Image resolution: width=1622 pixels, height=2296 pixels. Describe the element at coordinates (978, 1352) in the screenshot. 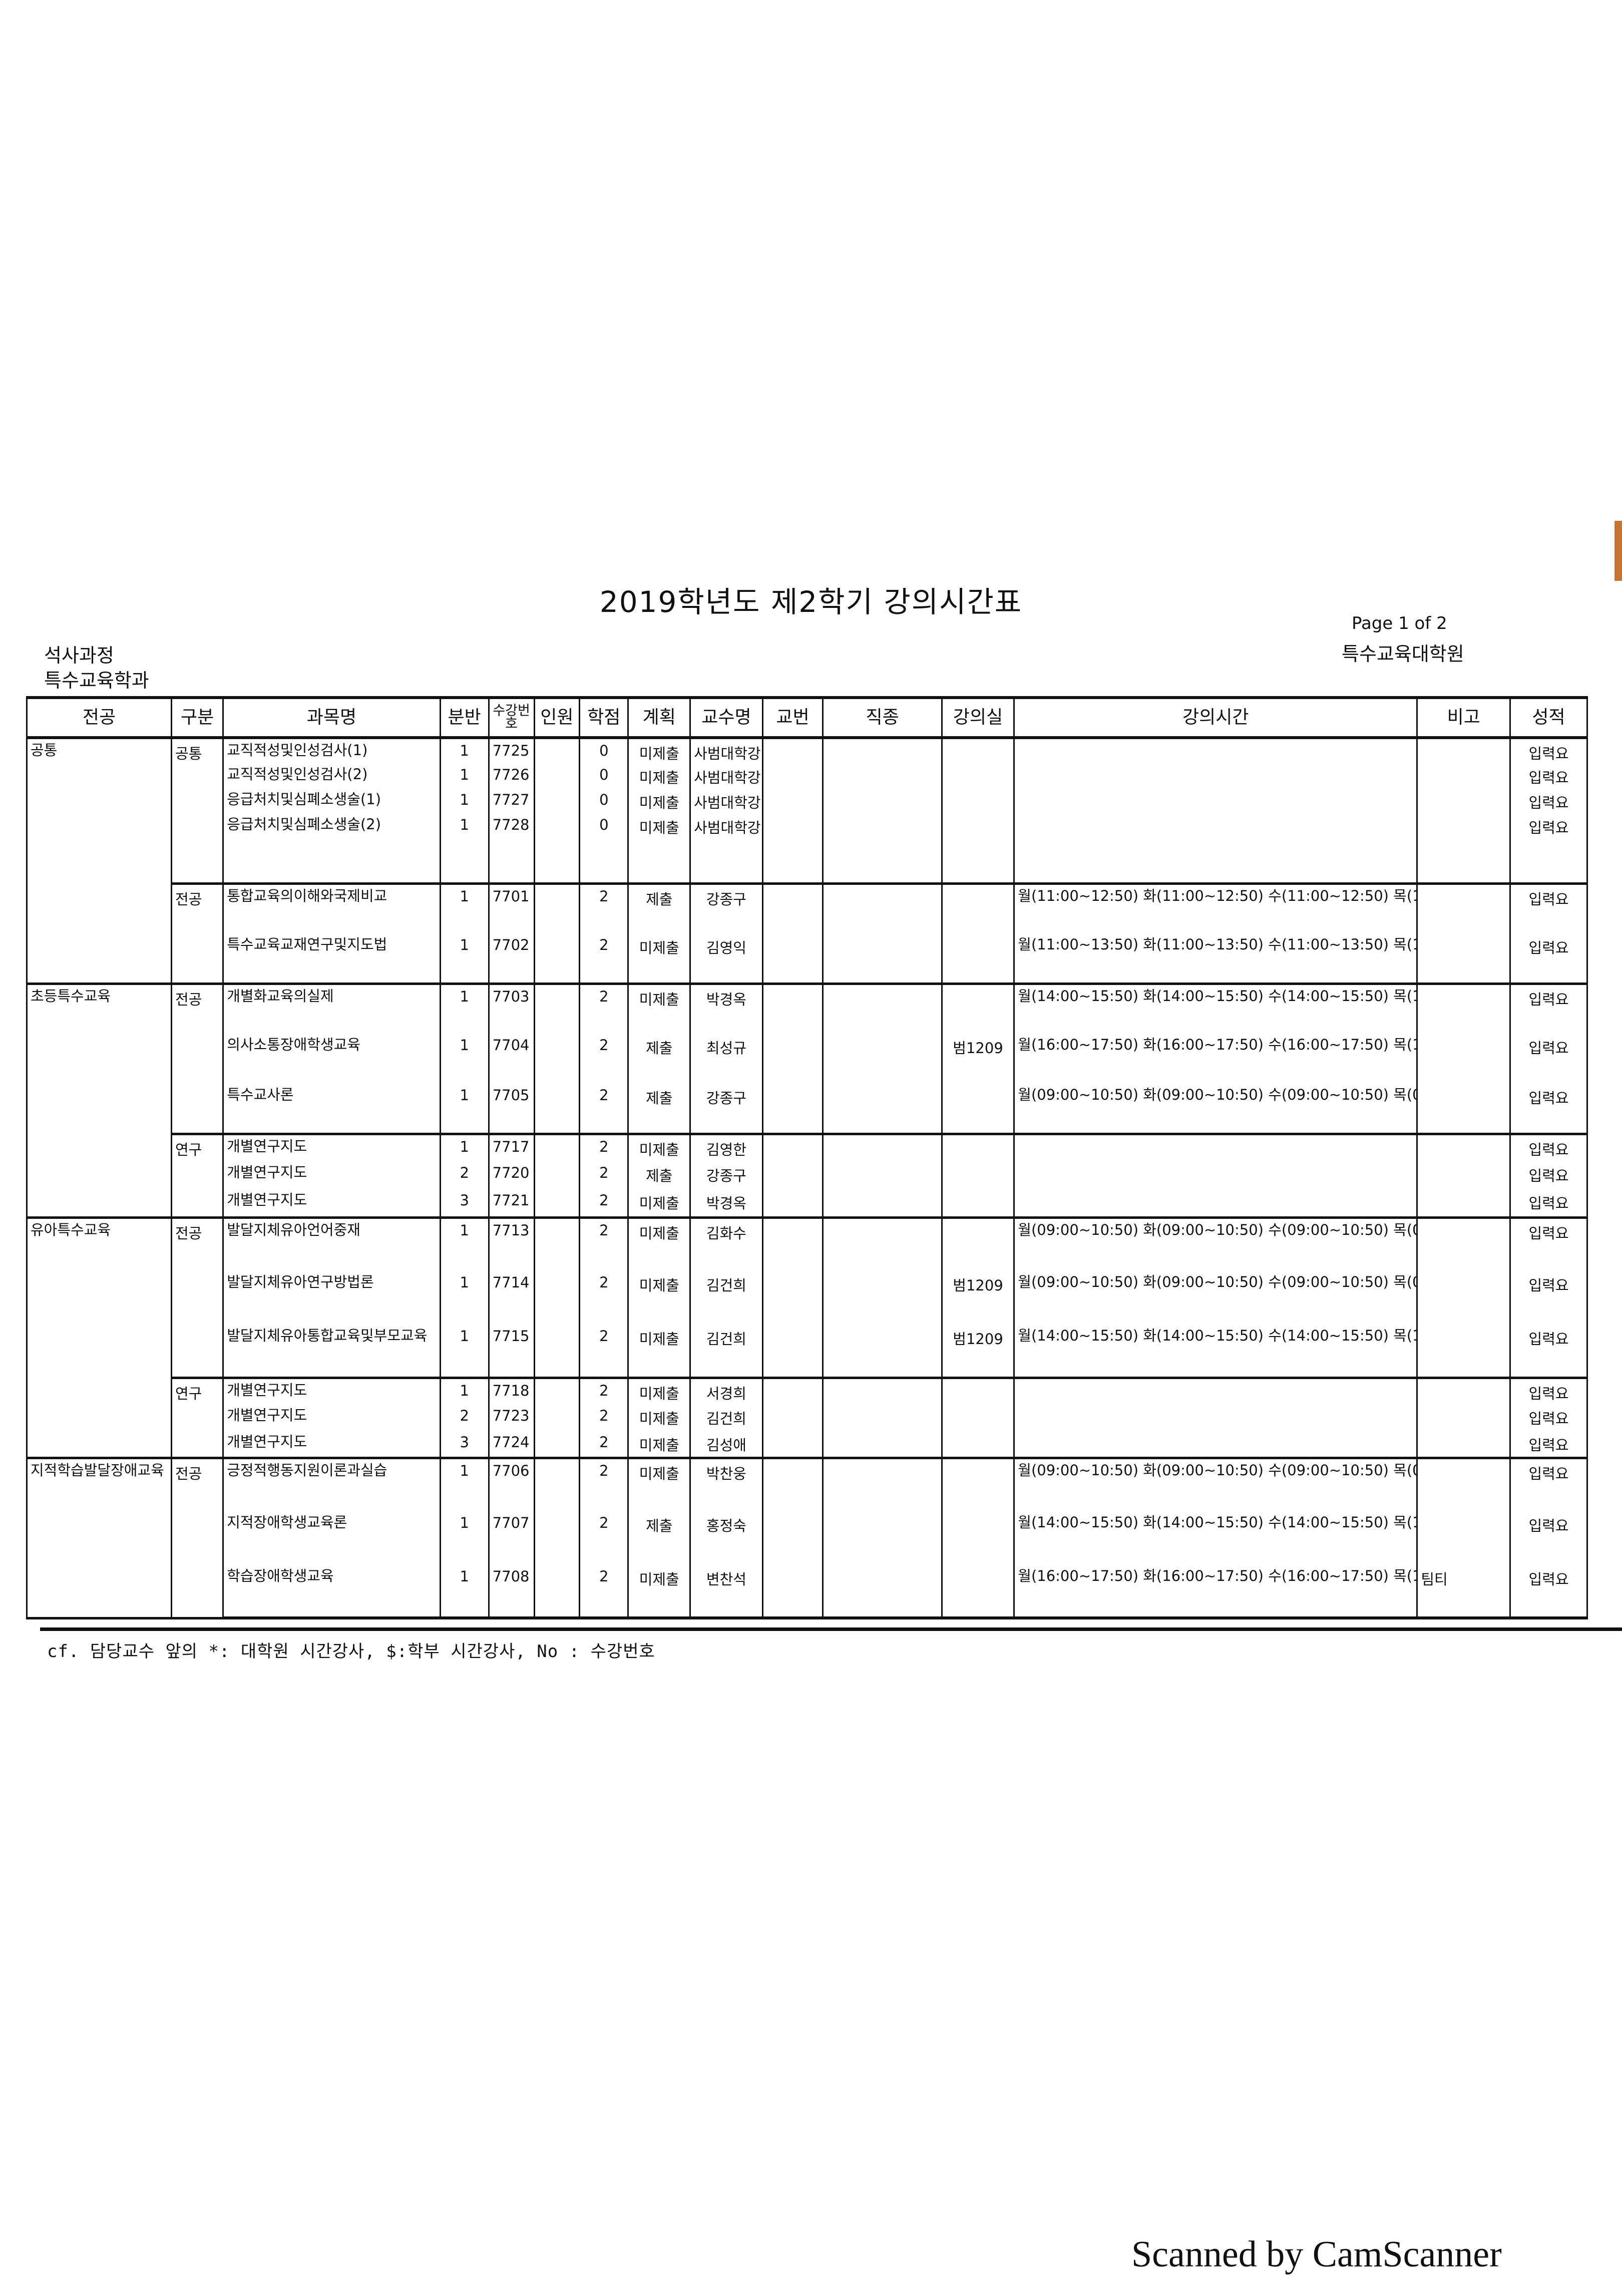

I see `lecture-room: 범1209` at that location.